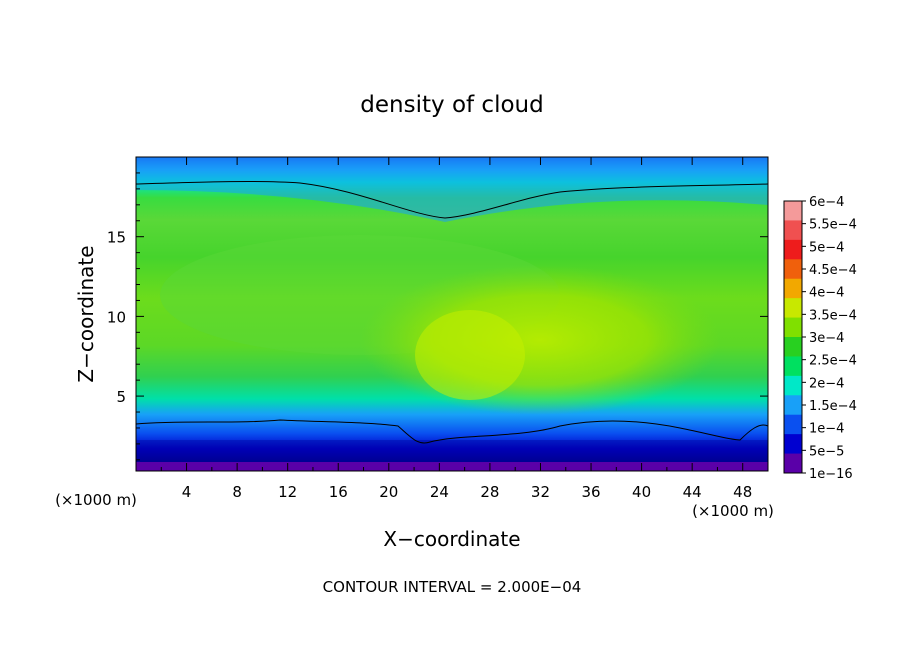 The width and height of the screenshot is (904, 654). Describe the element at coordinates (187, 492) in the screenshot. I see `x-tick-label: 4` at that location.